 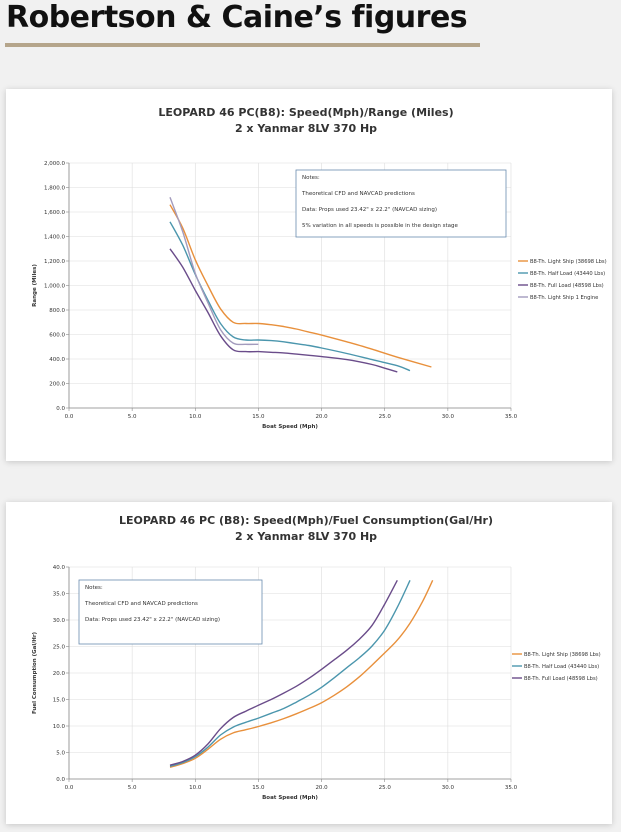 I want to click on y-tick-label: 40.0, so click(x=59, y=568).